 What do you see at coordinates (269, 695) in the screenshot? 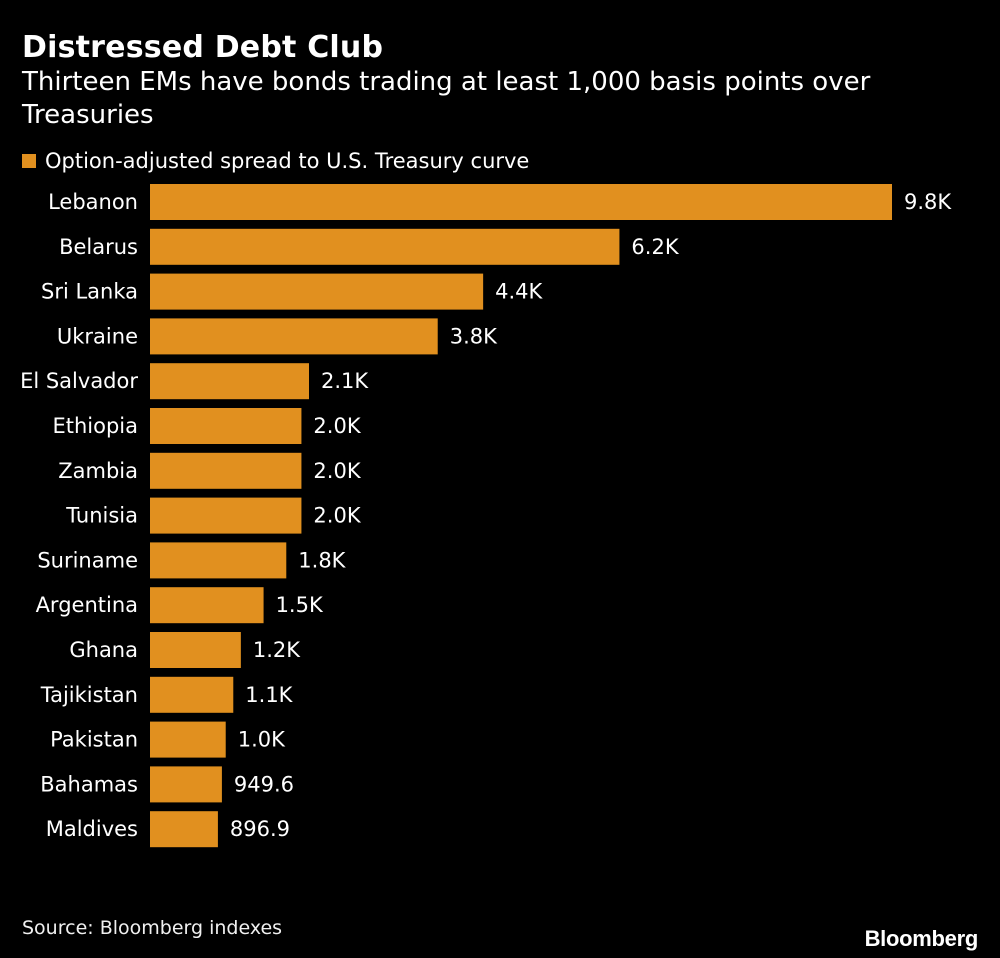
I see `value-label-tajikistan: 1.1K` at bounding box center [269, 695].